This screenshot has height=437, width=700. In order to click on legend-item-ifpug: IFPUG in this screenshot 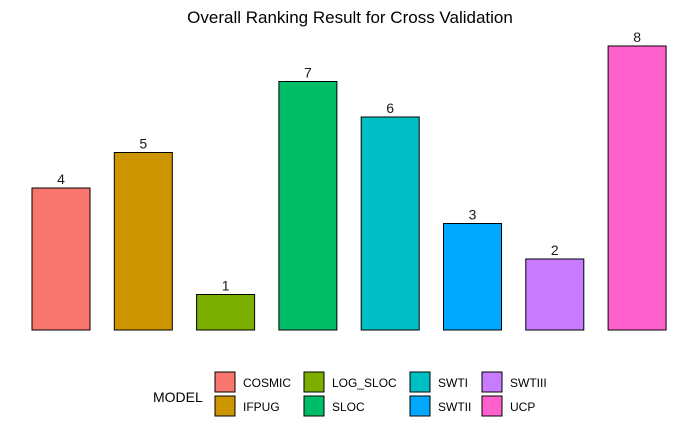, I will do `click(247, 406)`.